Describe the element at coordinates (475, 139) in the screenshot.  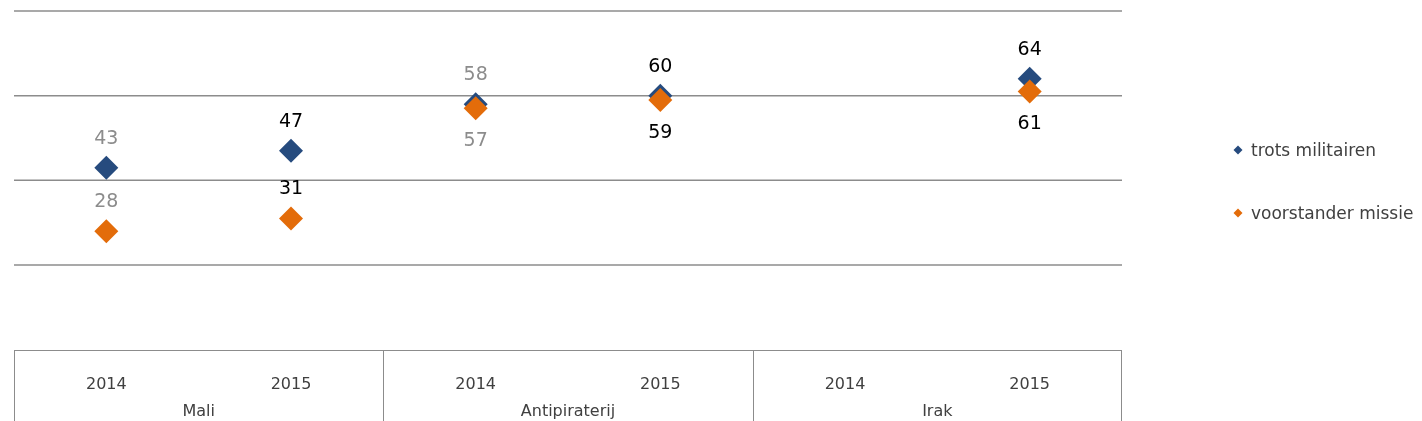
I see `data-label: 57` at that location.